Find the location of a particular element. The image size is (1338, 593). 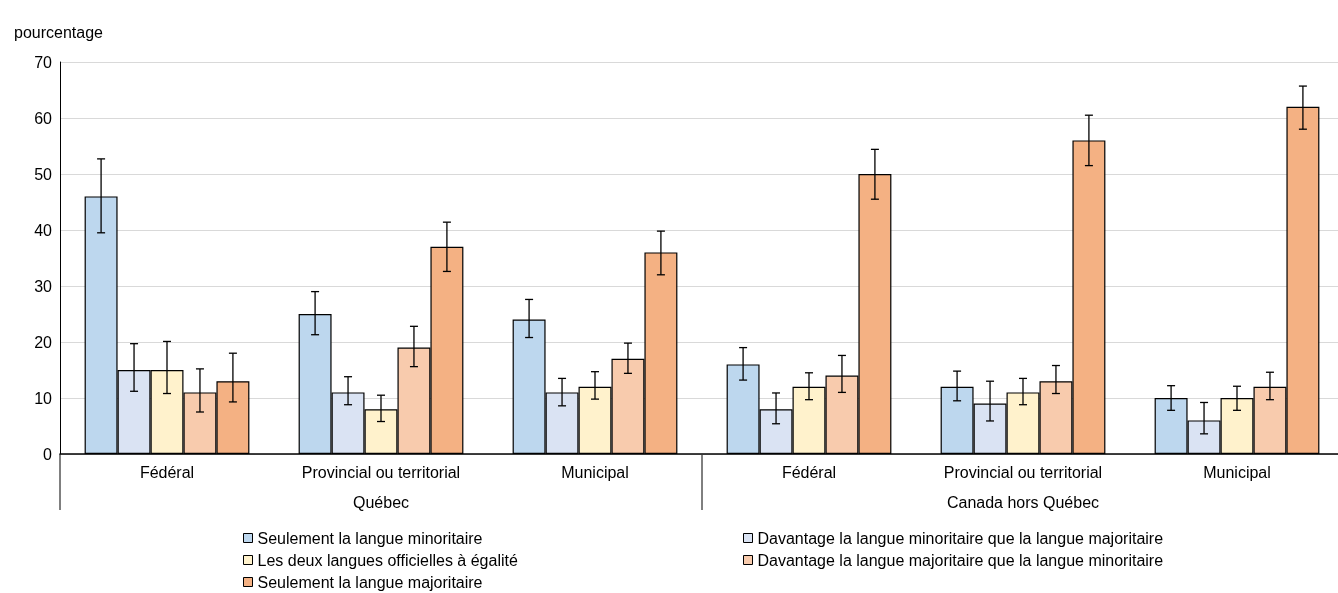

y-tick-label: 50 is located at coordinates (43, 174).